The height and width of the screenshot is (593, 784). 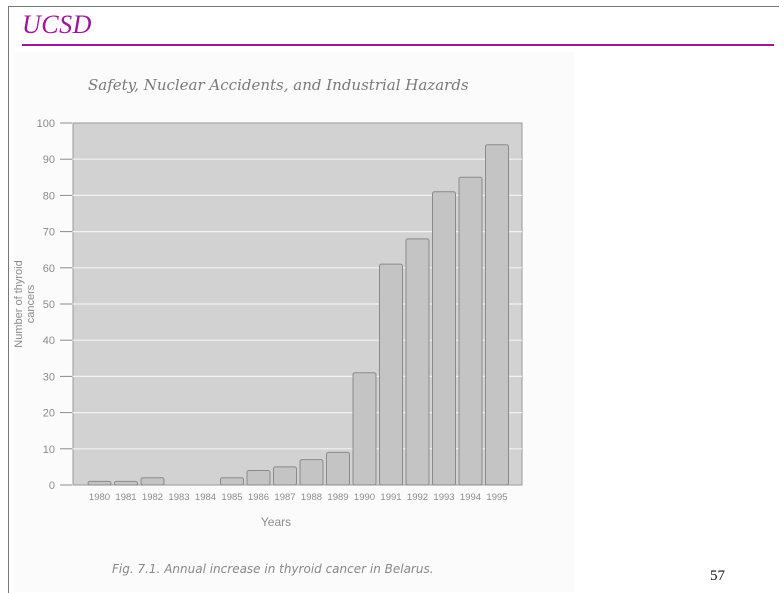 What do you see at coordinates (125, 497) in the screenshot?
I see `x-tick-label: 1981` at bounding box center [125, 497].